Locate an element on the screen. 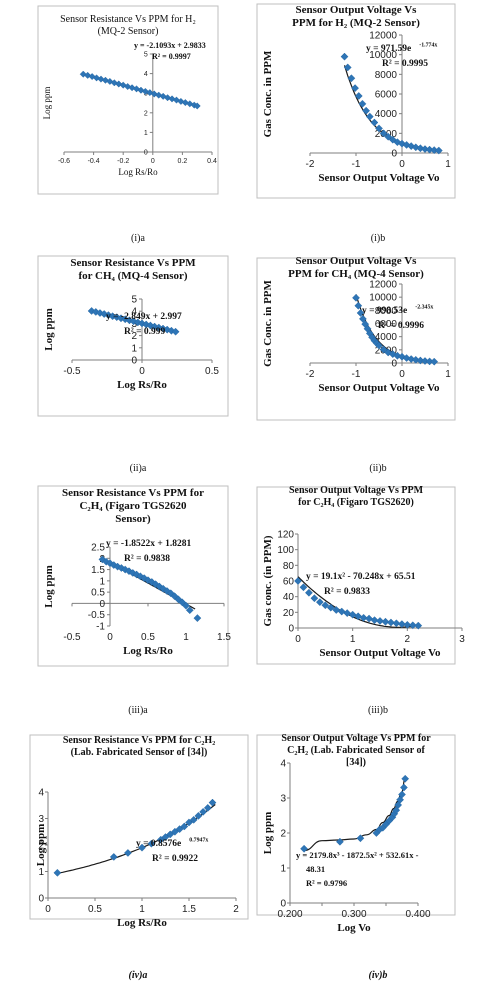 This screenshot has width=498, height=998. y-tick-label: 2 is located at coordinates (283, 834).